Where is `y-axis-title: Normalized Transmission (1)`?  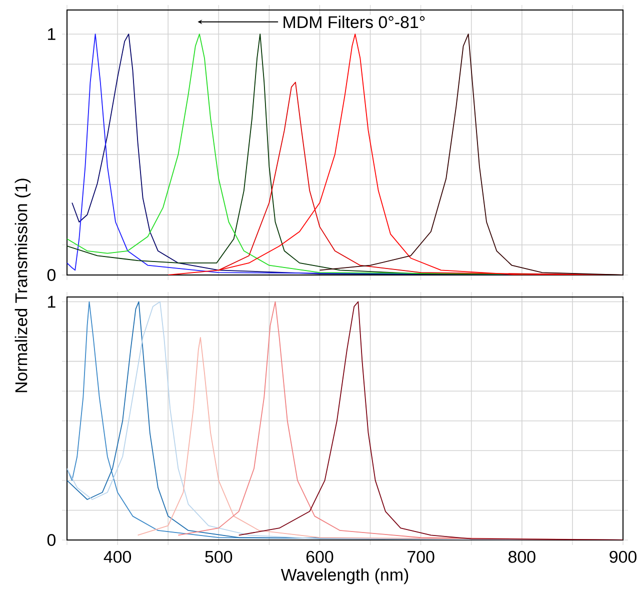 y-axis-title: Normalized Transmission (1) is located at coordinates (22, 285).